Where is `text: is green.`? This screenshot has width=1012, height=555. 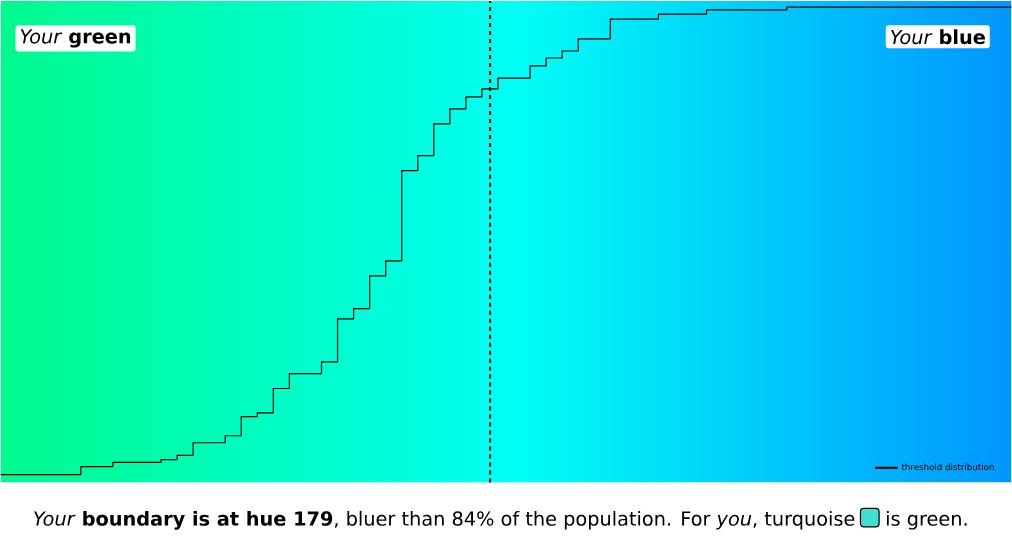 text: is green. is located at coordinates (926, 520).